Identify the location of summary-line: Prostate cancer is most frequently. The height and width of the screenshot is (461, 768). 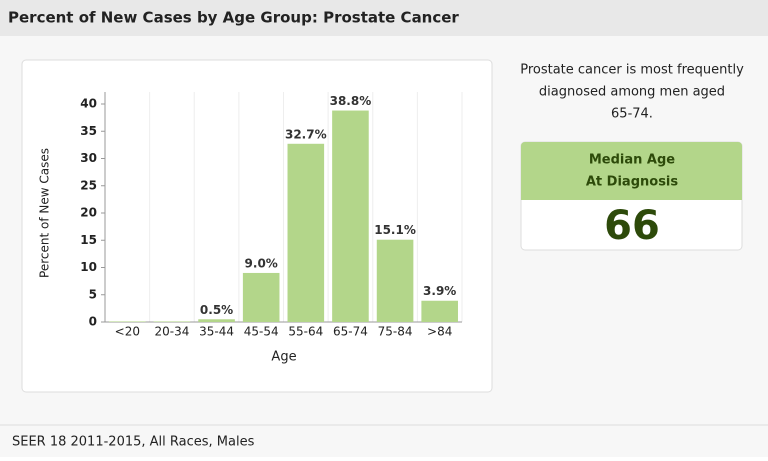
(632, 70).